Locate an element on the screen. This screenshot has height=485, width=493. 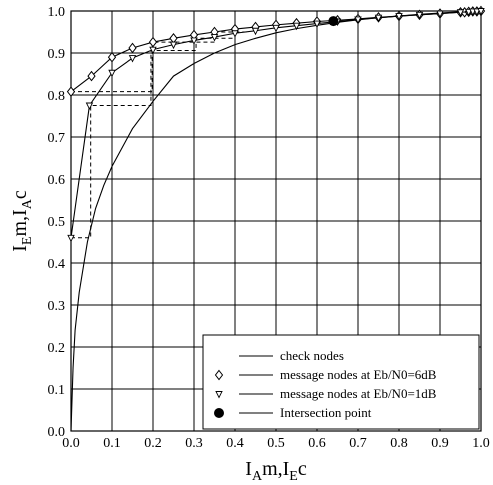
y-label-sub: E is located at coordinates (27, 241).